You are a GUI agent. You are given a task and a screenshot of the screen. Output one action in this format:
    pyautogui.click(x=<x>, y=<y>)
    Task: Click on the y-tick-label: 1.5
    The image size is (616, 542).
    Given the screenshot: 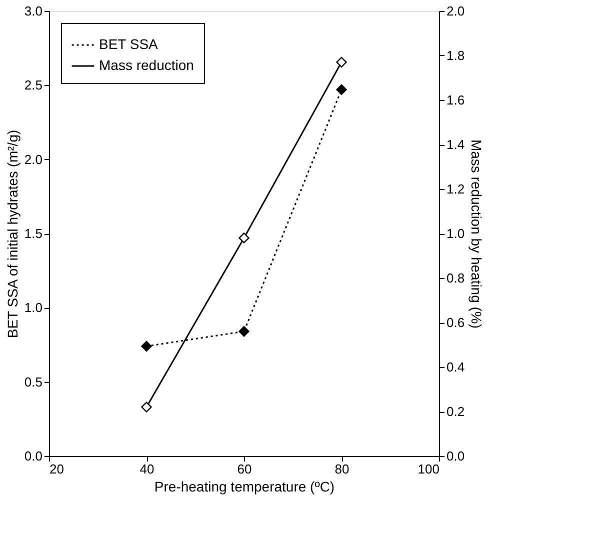 What is the action you would take?
    pyautogui.click(x=33, y=233)
    